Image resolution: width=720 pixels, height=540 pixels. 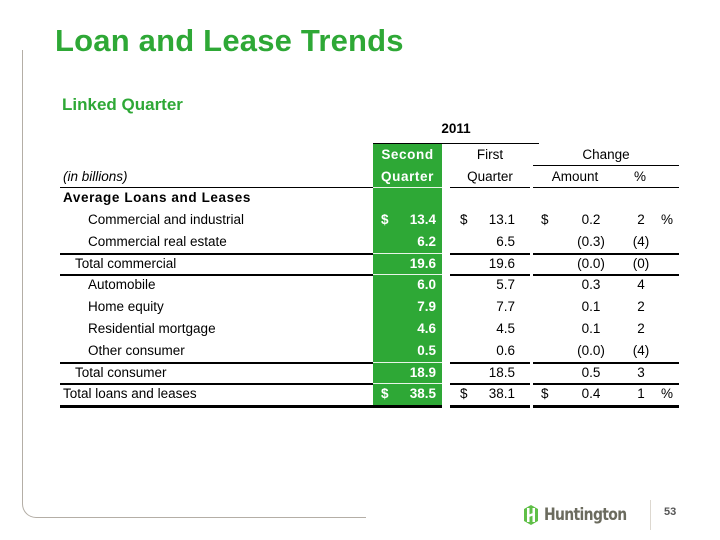 I want to click on q2-value: 4.6, so click(x=426, y=328).